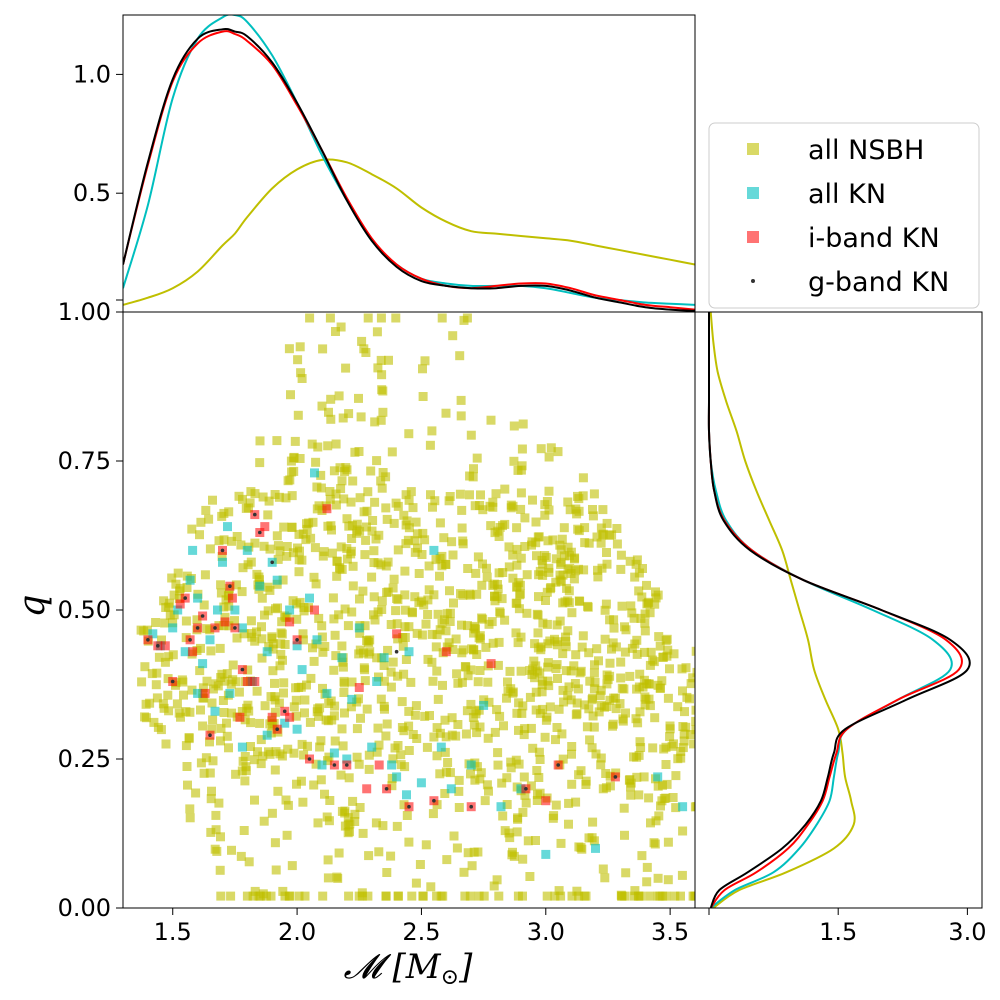 The width and height of the screenshot is (1000, 1000). I want to click on x-tick-label: 2.0, so click(297, 932).